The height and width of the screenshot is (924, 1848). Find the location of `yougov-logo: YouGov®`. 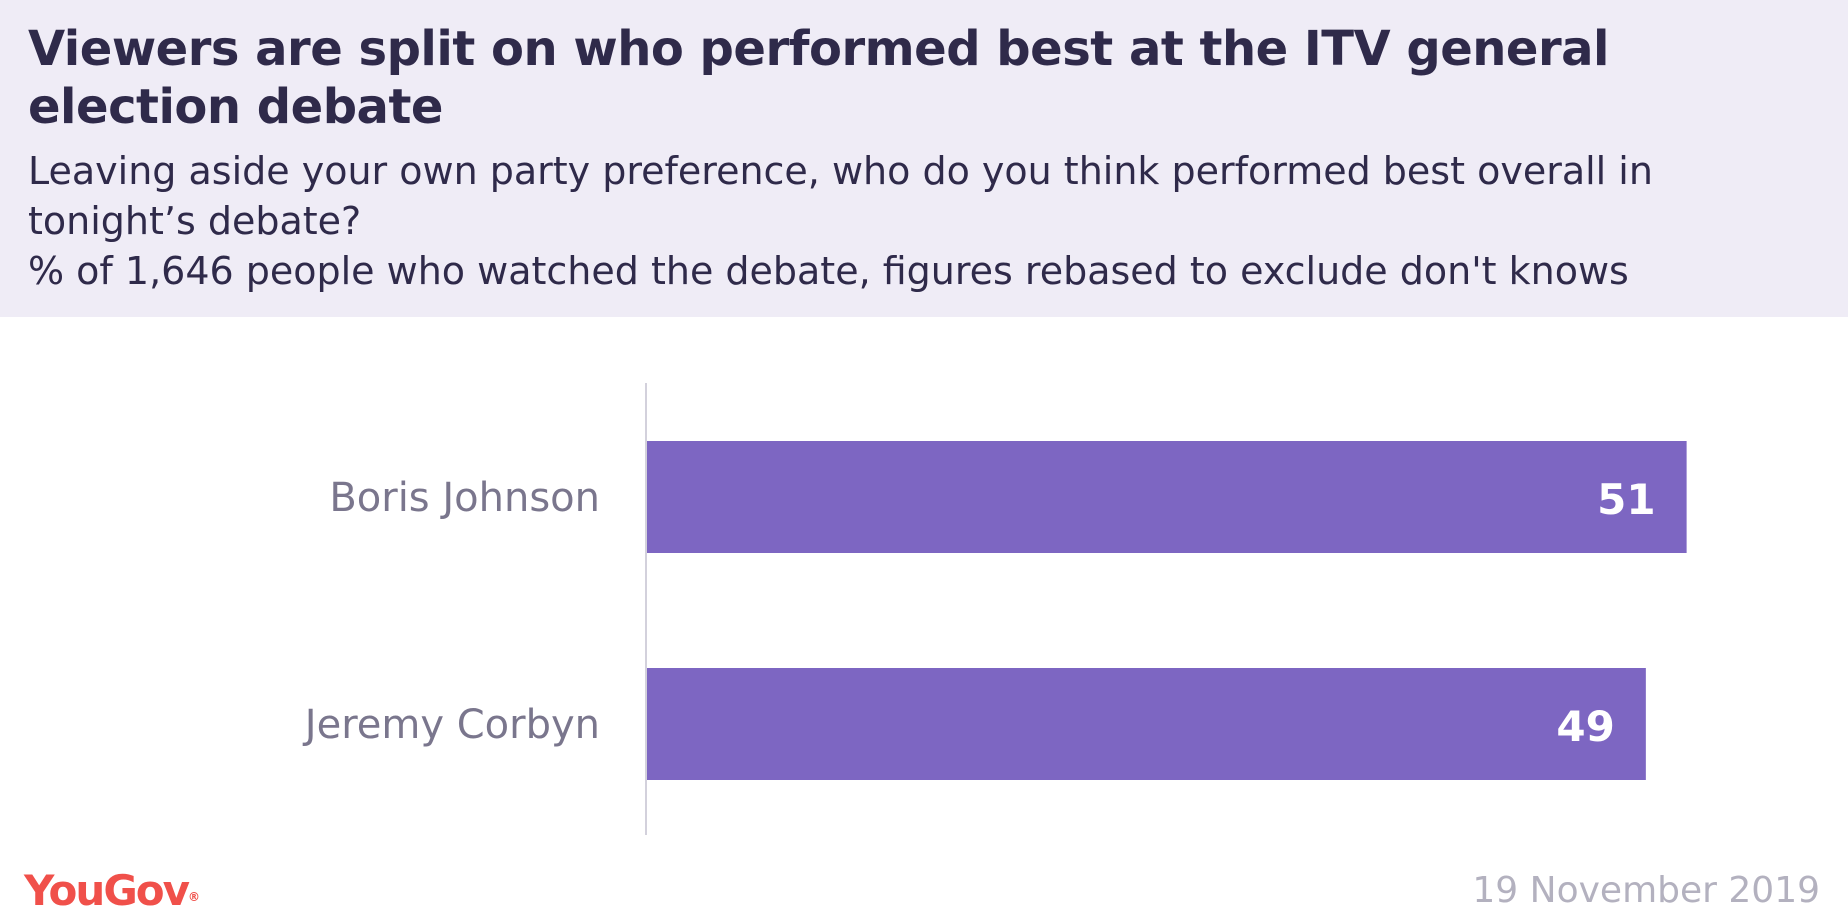

yougov-logo: YouGov® is located at coordinates (112, 891).